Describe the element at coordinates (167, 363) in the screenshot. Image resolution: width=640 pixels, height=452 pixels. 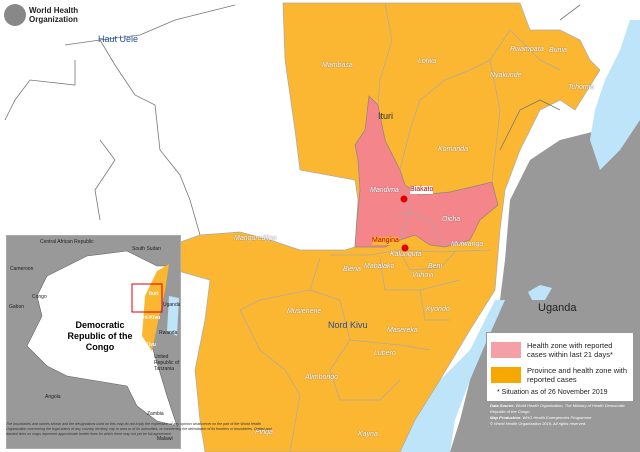
I see `inset-country-label: United Republic of Tanzania` at that location.